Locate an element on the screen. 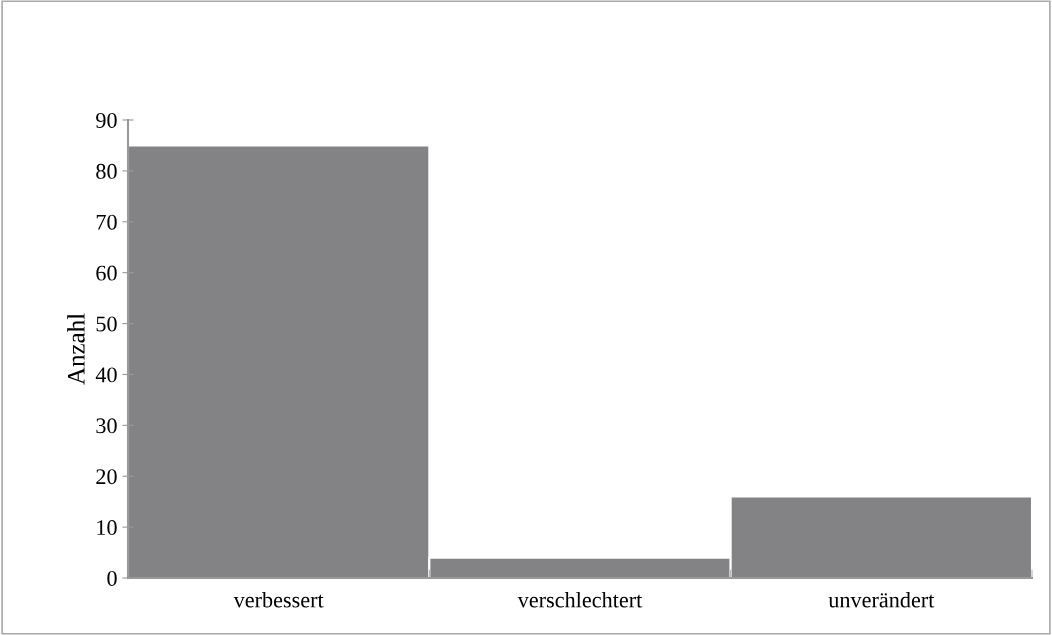 This screenshot has width=1052, height=635. y-tick-label: 0 is located at coordinates (112, 578).